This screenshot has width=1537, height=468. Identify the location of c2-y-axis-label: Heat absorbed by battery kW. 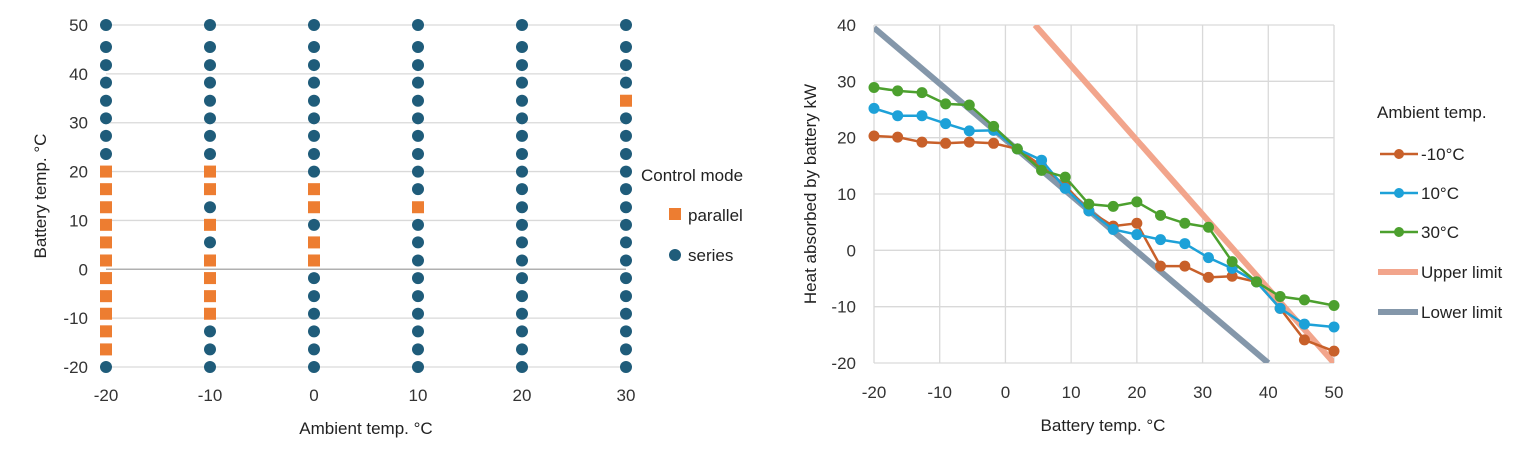
(810, 194).